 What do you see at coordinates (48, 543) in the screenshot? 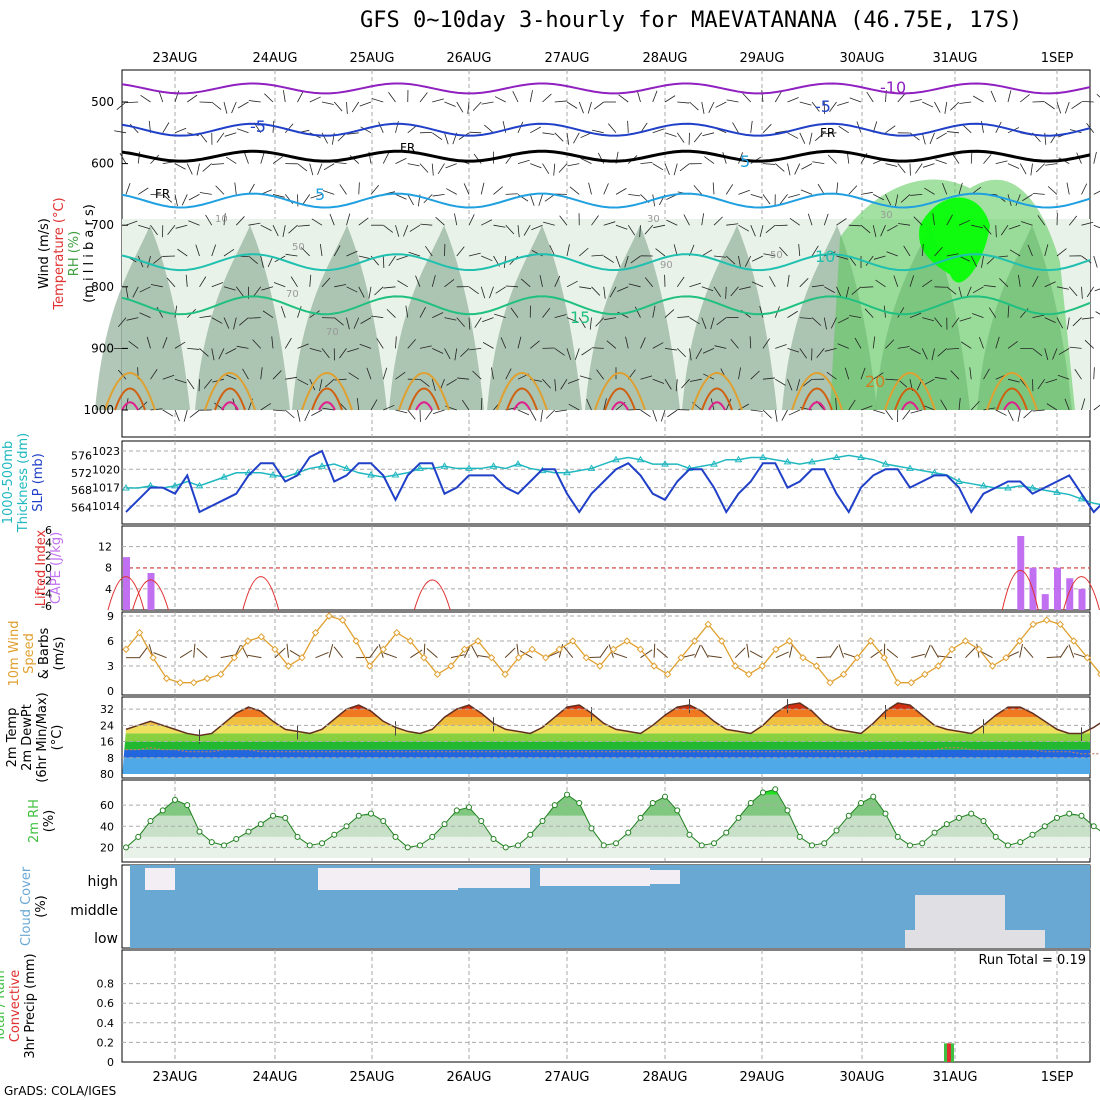
I see `li-tick-label: 4` at bounding box center [48, 543].